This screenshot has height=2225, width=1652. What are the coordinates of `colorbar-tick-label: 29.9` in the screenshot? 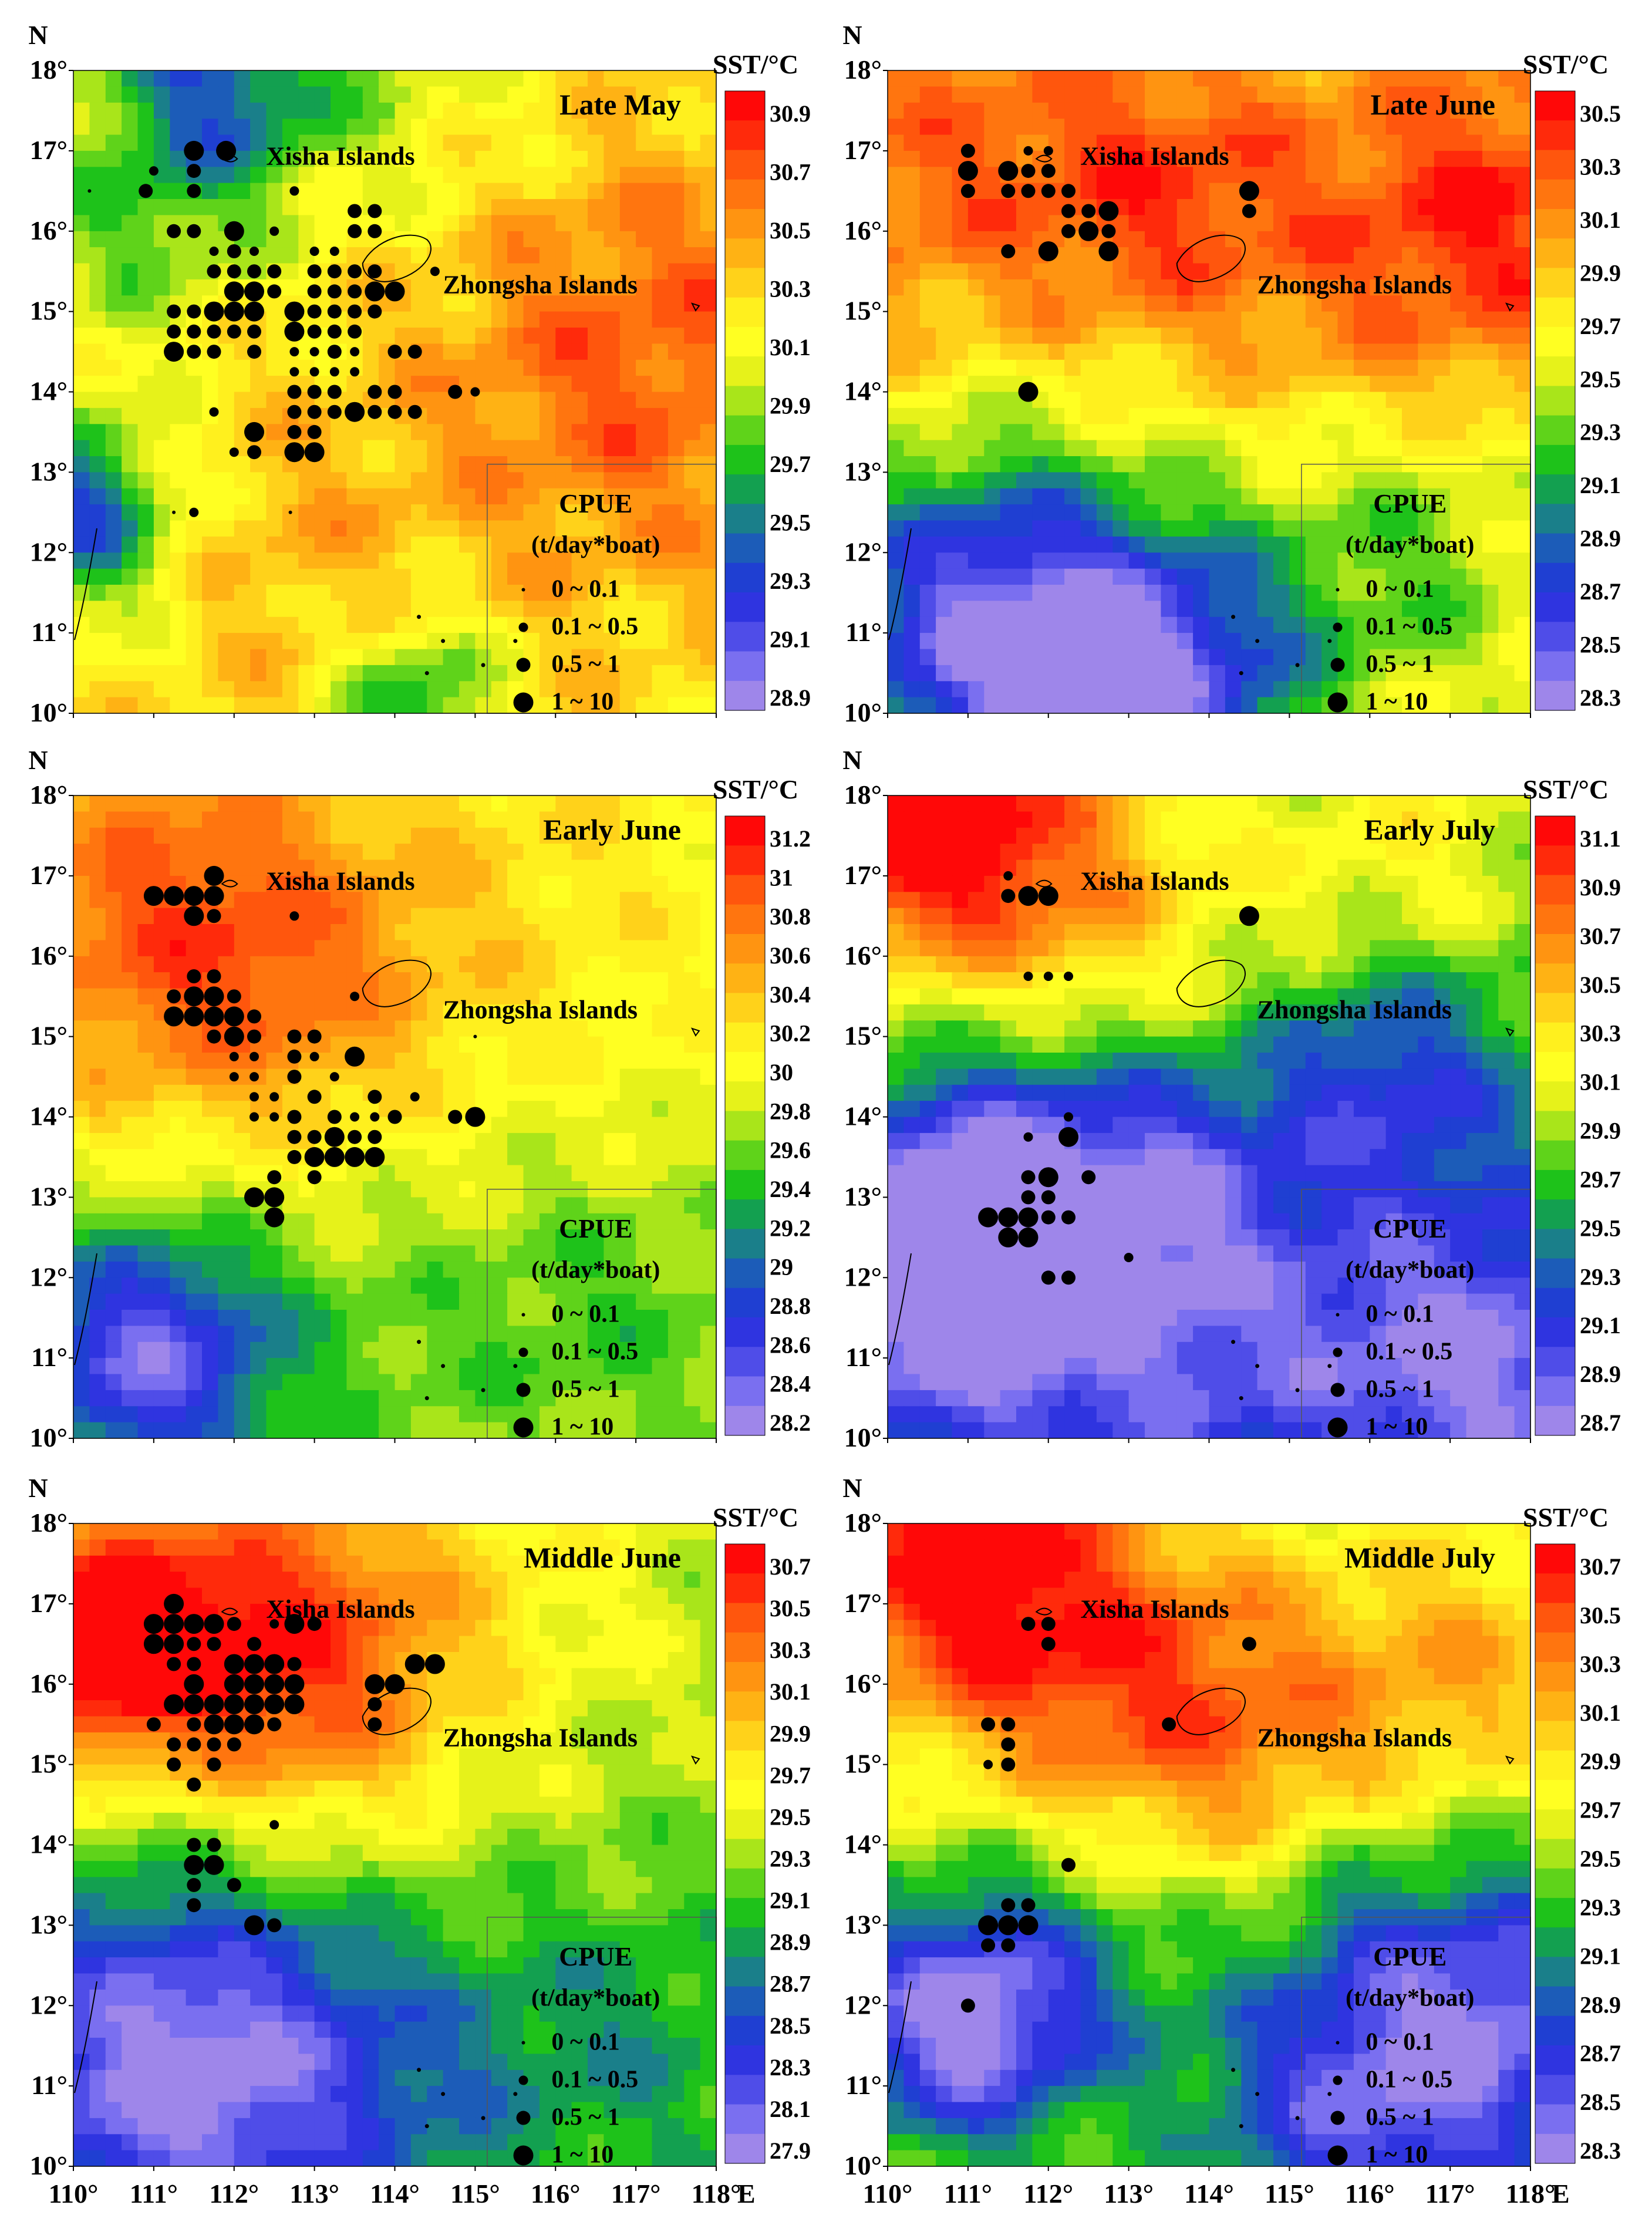 It's located at (1600, 1131).